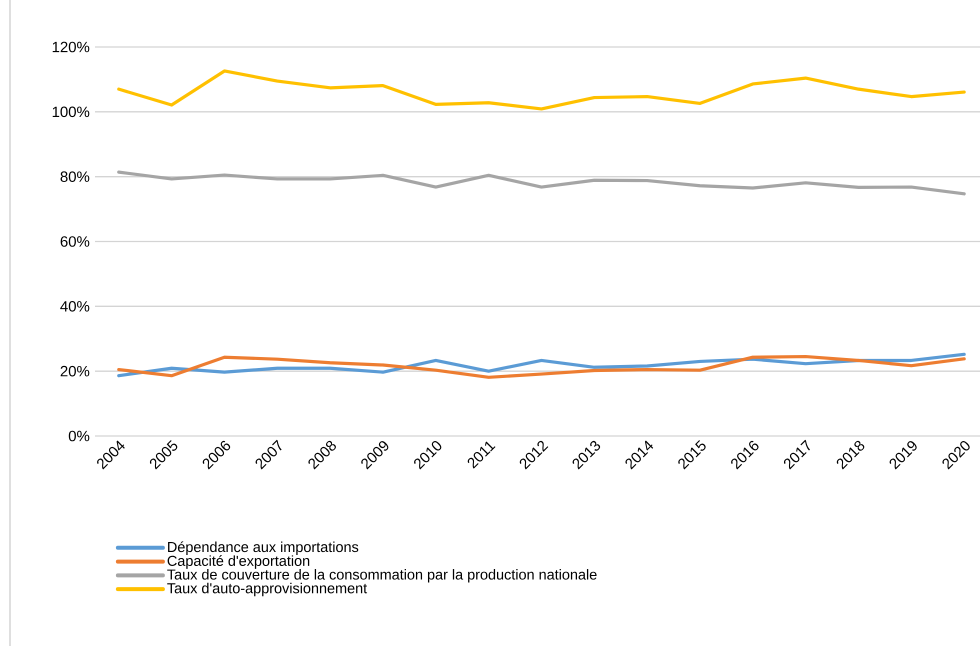 The height and width of the screenshot is (646, 980). Describe the element at coordinates (263, 548) in the screenshot. I see `legend-label: Dépendance aux importations` at that location.